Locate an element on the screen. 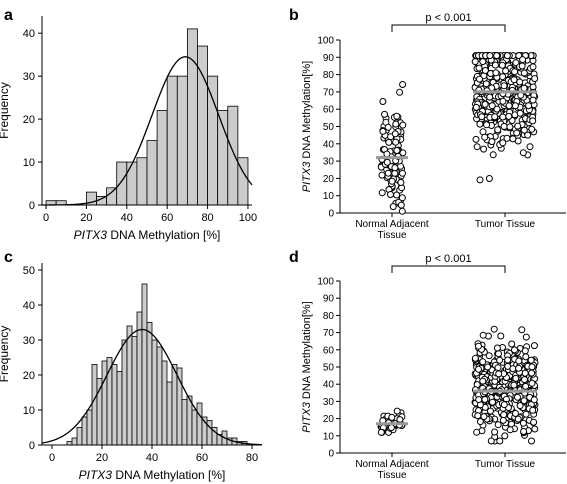 This screenshot has height=484, width=567. x-axis-label: PITX3 DNA Methylation [%] is located at coordinates (147, 235).